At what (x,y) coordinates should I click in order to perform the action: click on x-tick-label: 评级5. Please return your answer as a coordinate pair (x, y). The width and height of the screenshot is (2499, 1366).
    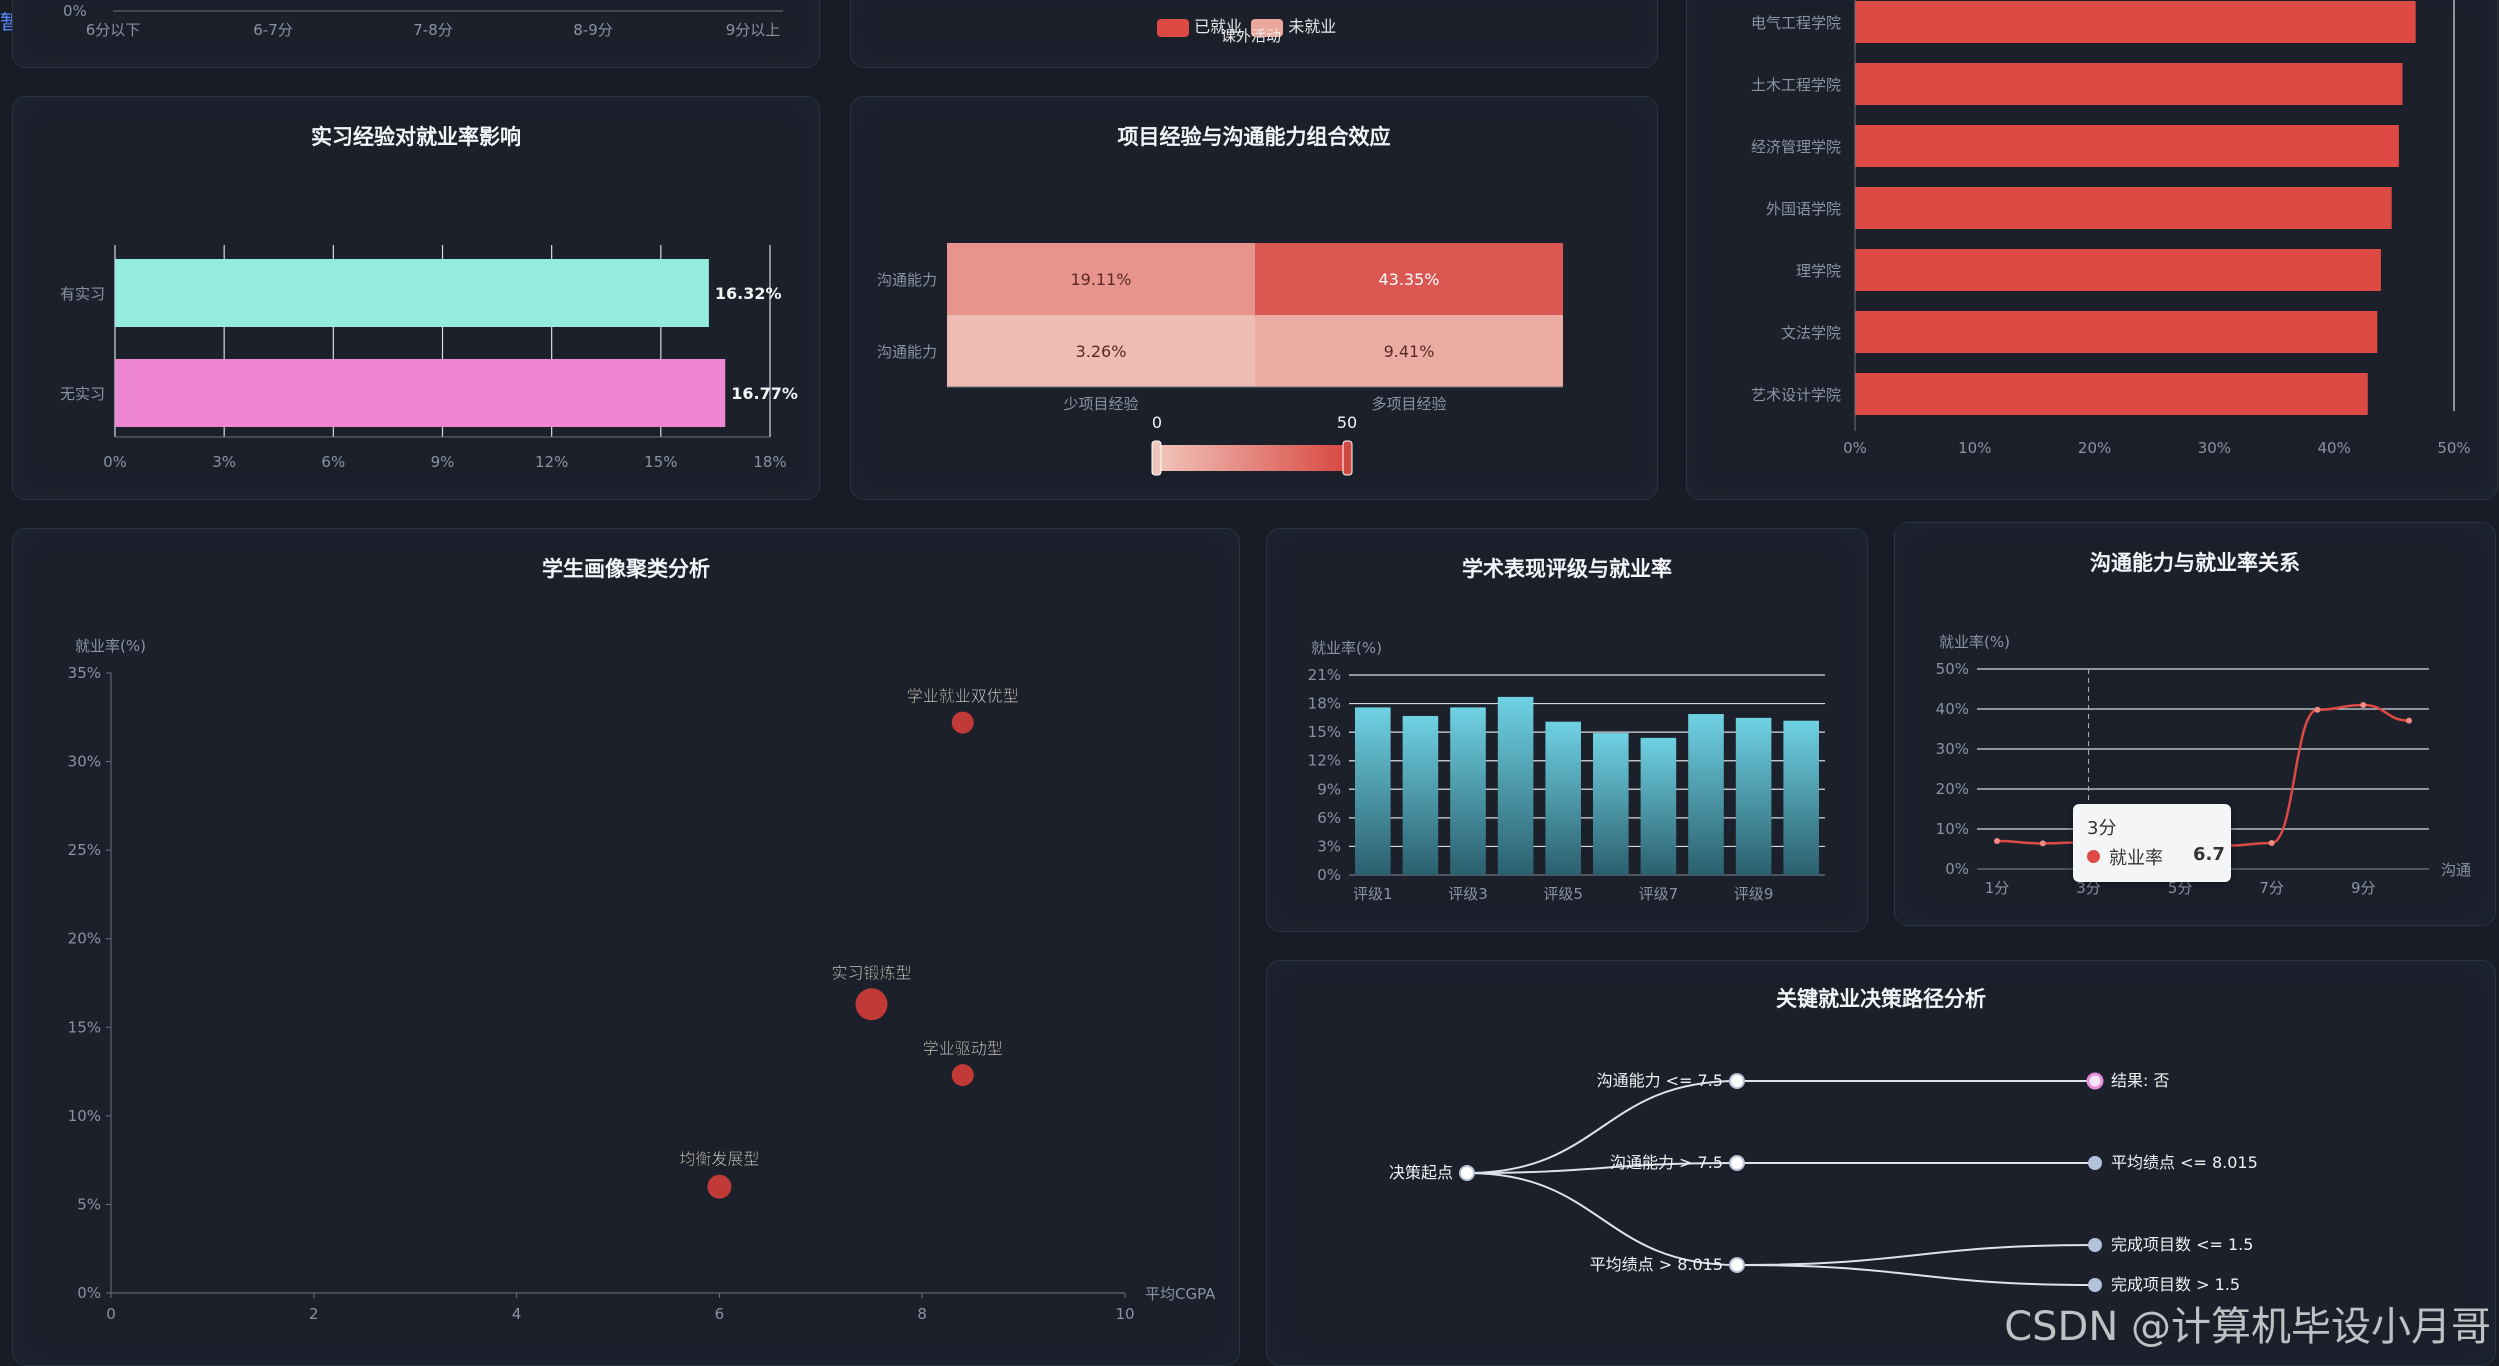
    Looking at the image, I should click on (1563, 894).